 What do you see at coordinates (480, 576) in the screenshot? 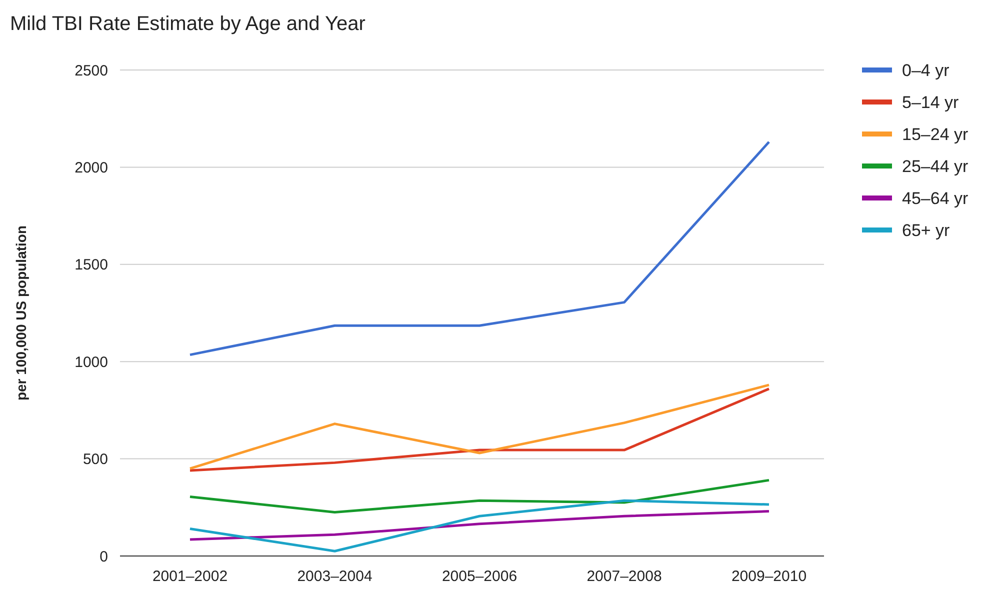
I see `x-tick-label: 2005–2006` at bounding box center [480, 576].